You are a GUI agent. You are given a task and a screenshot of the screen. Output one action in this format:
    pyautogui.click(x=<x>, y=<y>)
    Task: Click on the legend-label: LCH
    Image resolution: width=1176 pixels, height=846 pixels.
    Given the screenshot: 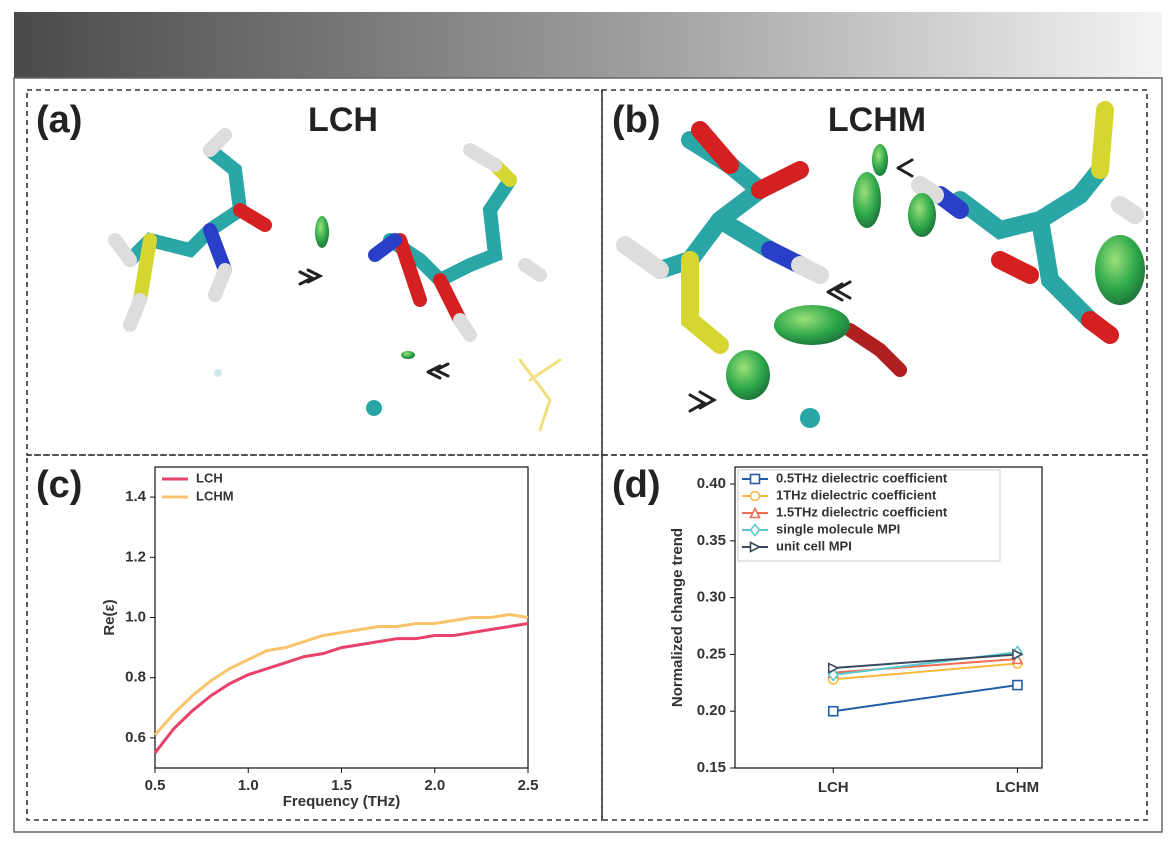 What is the action you would take?
    pyautogui.click(x=209, y=477)
    